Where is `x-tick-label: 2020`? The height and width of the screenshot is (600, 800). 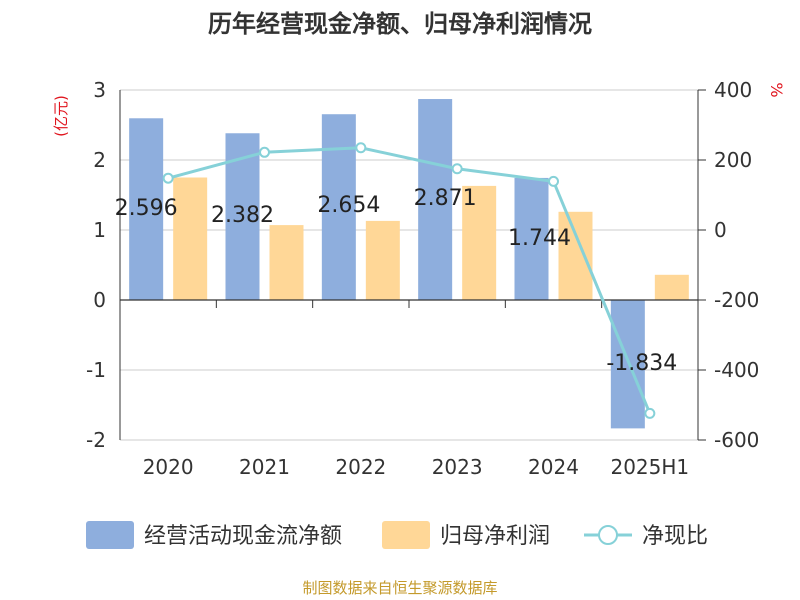 x-tick-label: 2020 is located at coordinates (168, 467).